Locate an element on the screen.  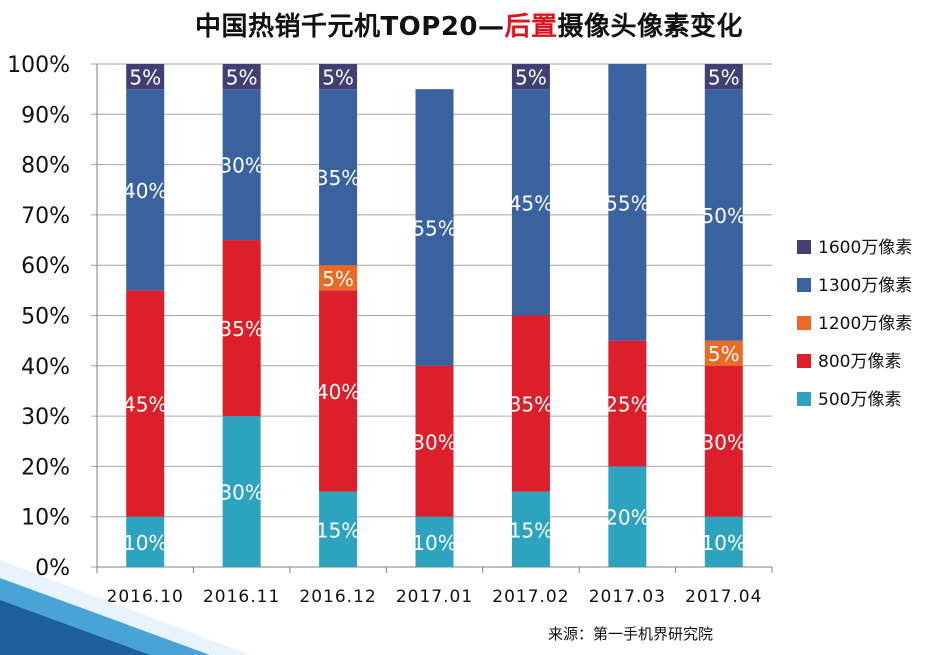
y-tick-label: 50% is located at coordinates (45, 317).